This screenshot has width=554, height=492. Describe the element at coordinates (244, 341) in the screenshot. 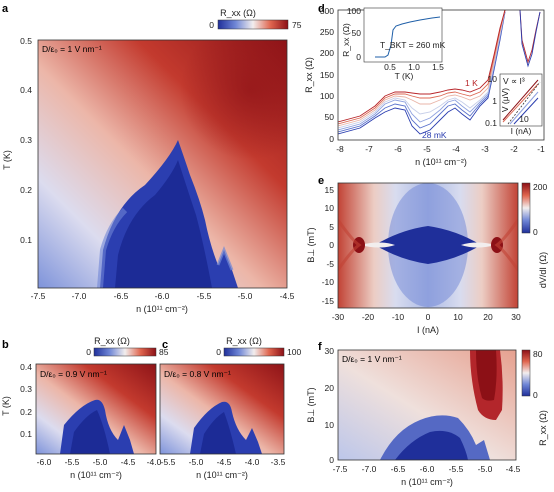

I see `colorbar-c-title: R_xx (Ω)` at that location.